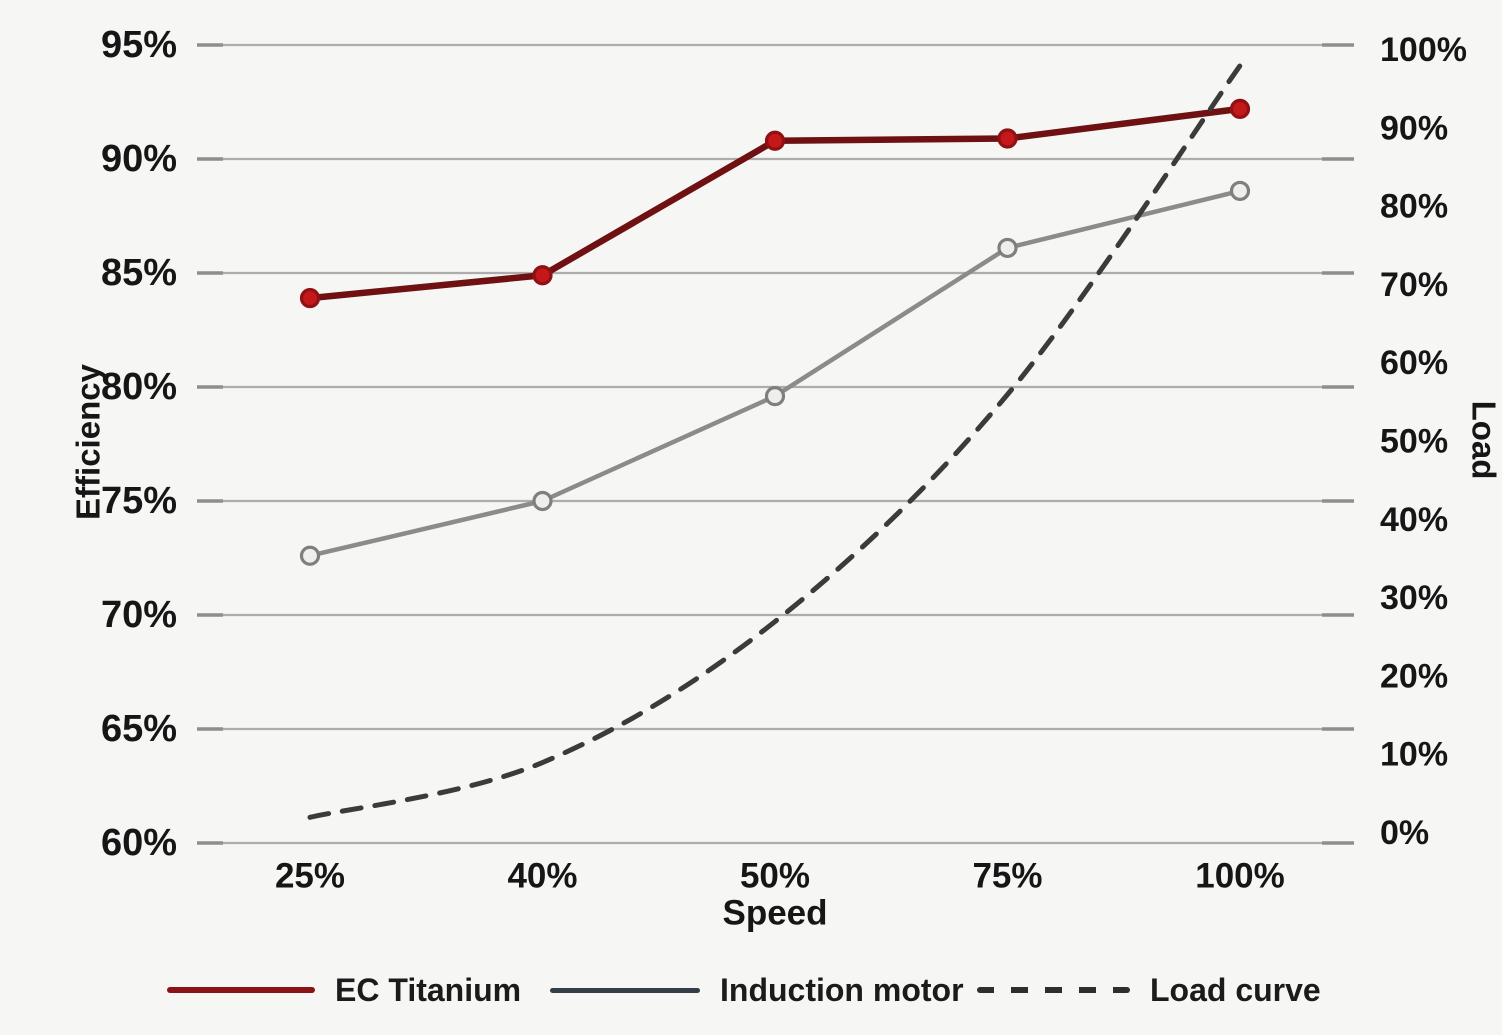 This screenshot has width=1502, height=1035. Describe the element at coordinates (1240, 190) in the screenshot. I see `data-point-induction-motor-100-` at that location.